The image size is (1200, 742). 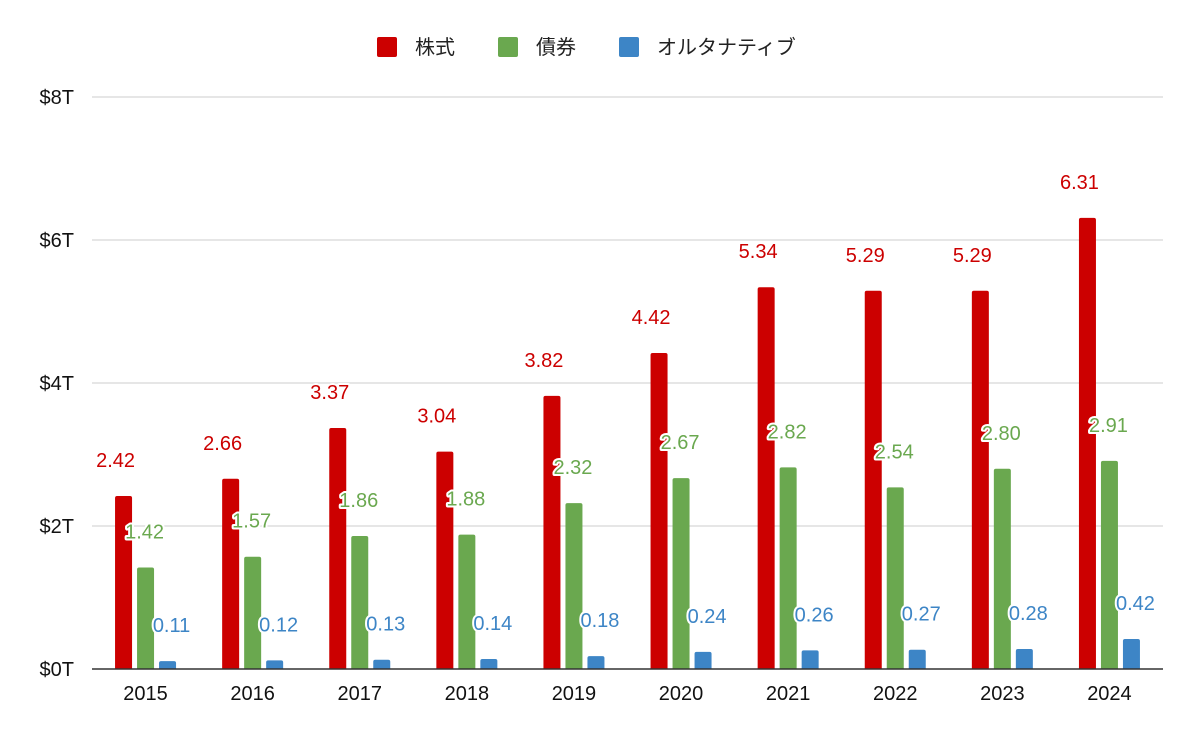 I want to click on data-label: 1.86, so click(x=358, y=501).